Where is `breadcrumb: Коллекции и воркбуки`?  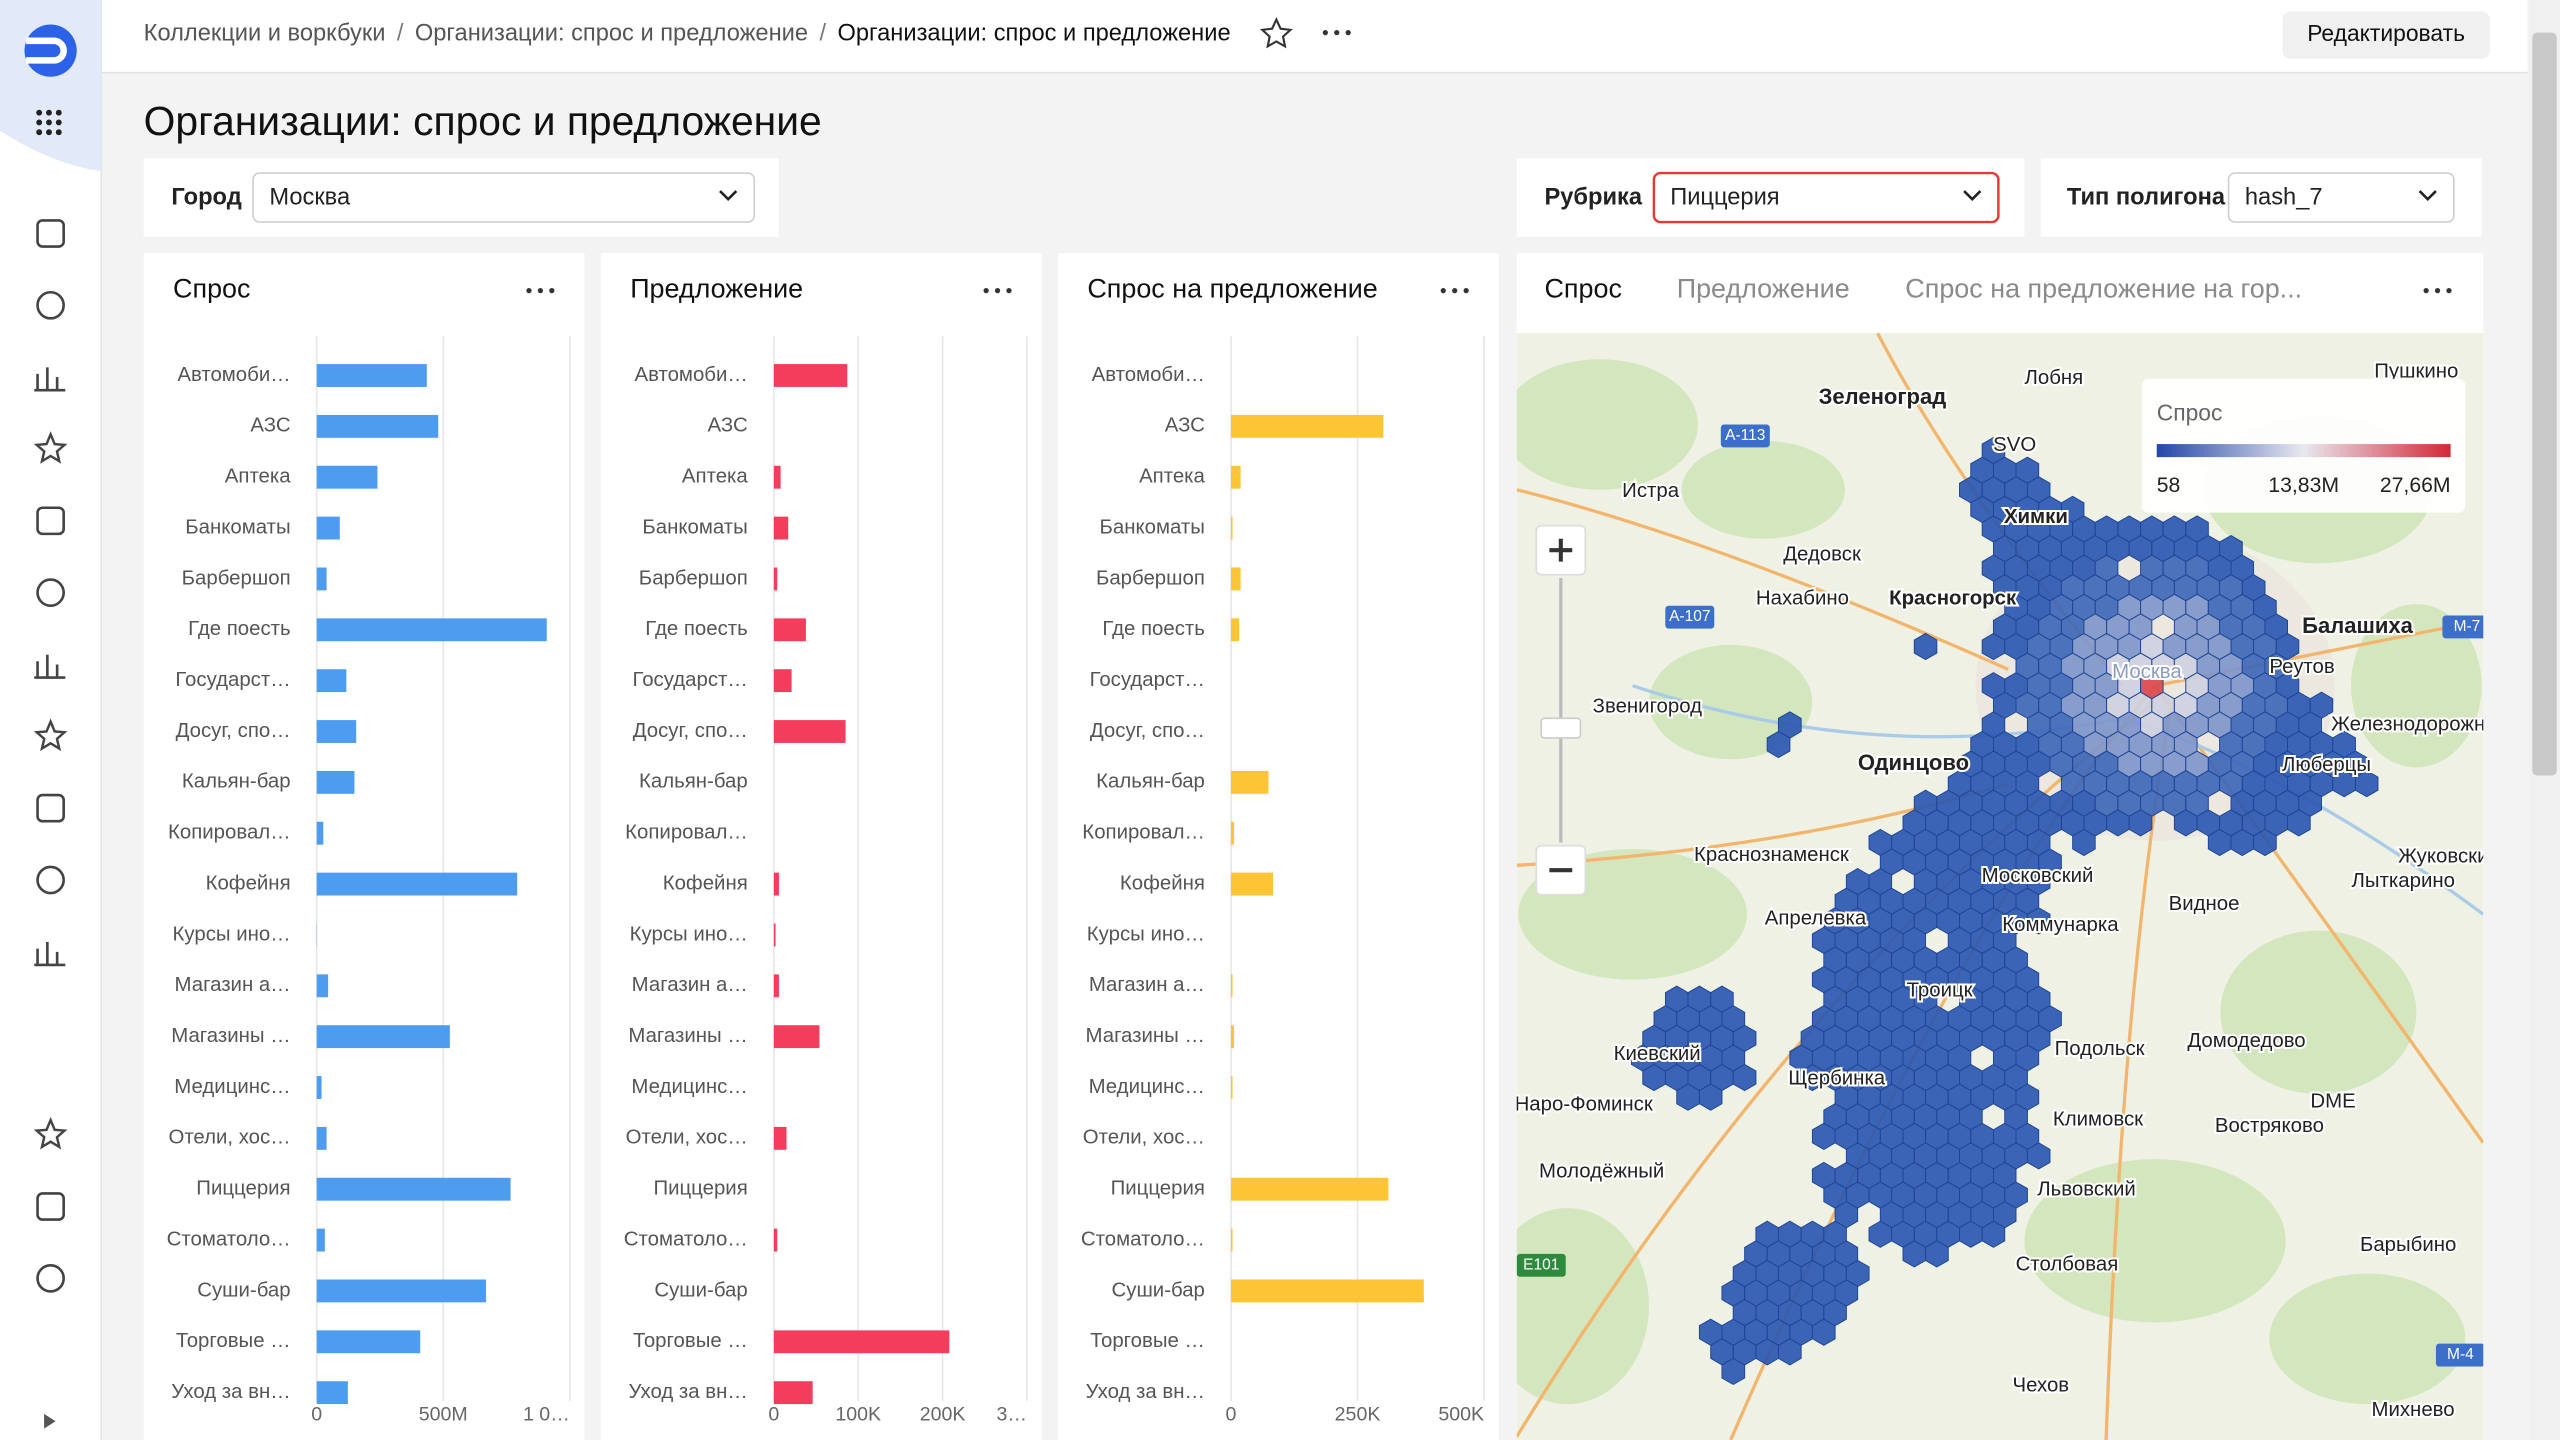
breadcrumb: Коллекции и воркбуки is located at coordinates (265, 34).